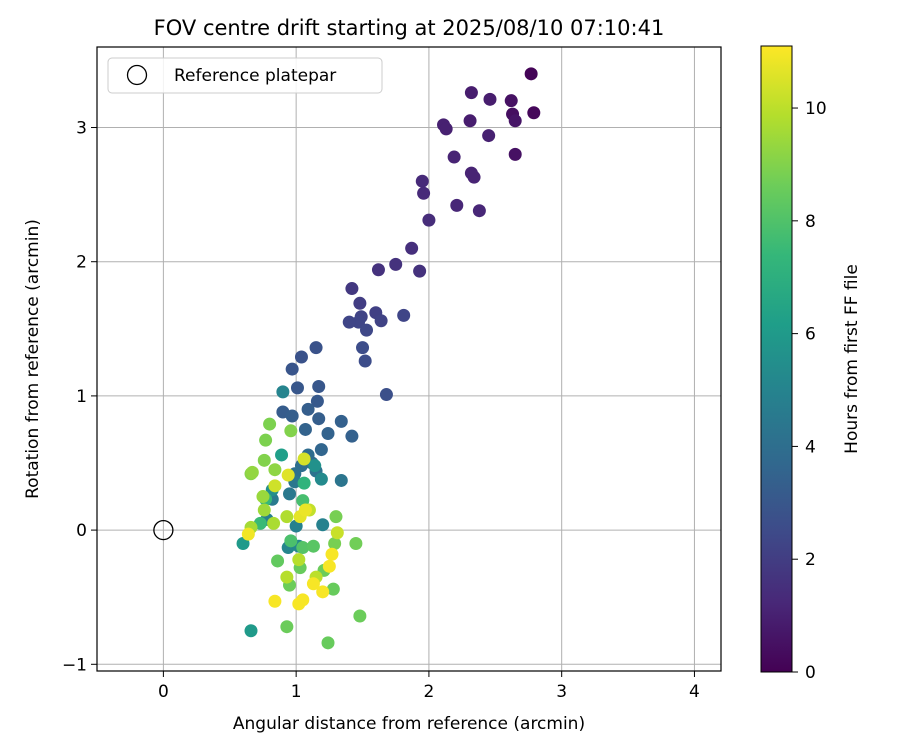 The image size is (900, 750). I want to click on legend-label: Reference platepar, so click(255, 76).